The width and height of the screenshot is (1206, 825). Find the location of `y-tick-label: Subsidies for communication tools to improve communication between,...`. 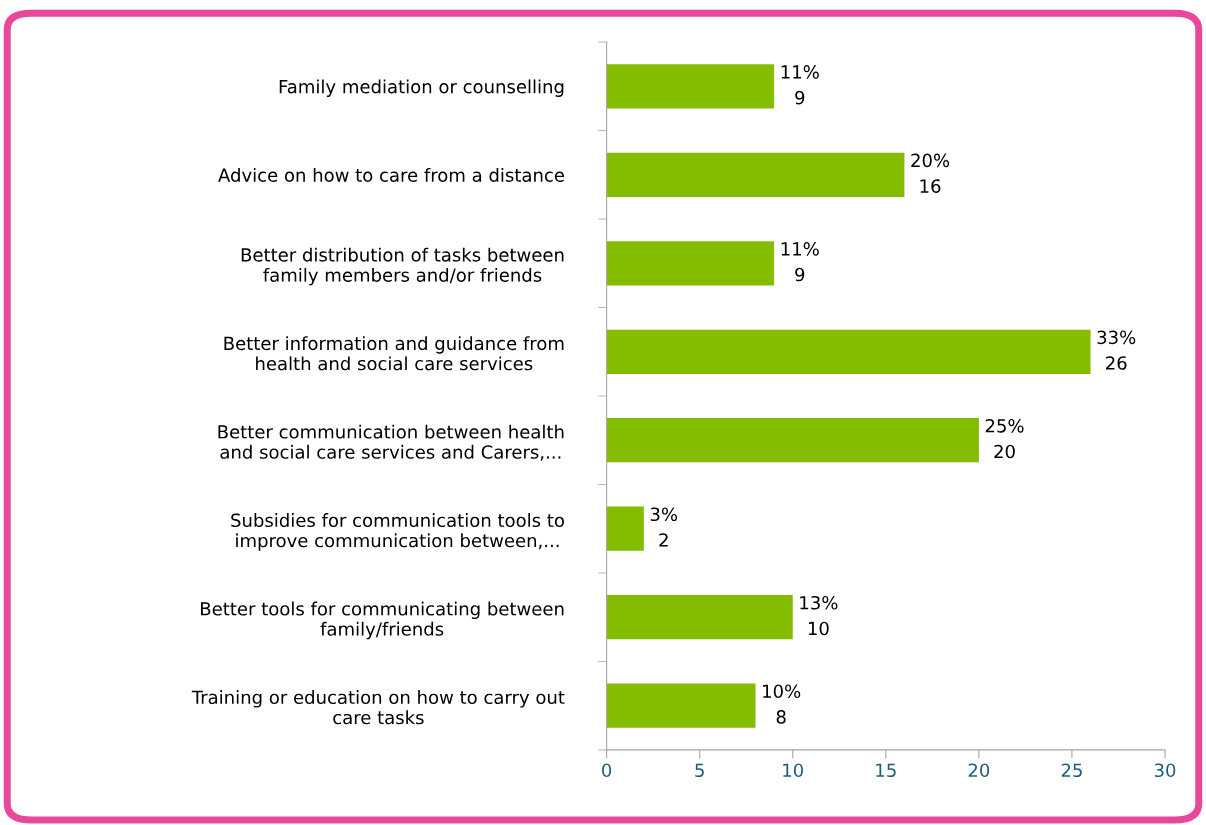

y-tick-label: Subsidies for communication tools to improve communication between,... is located at coordinates (397, 532).